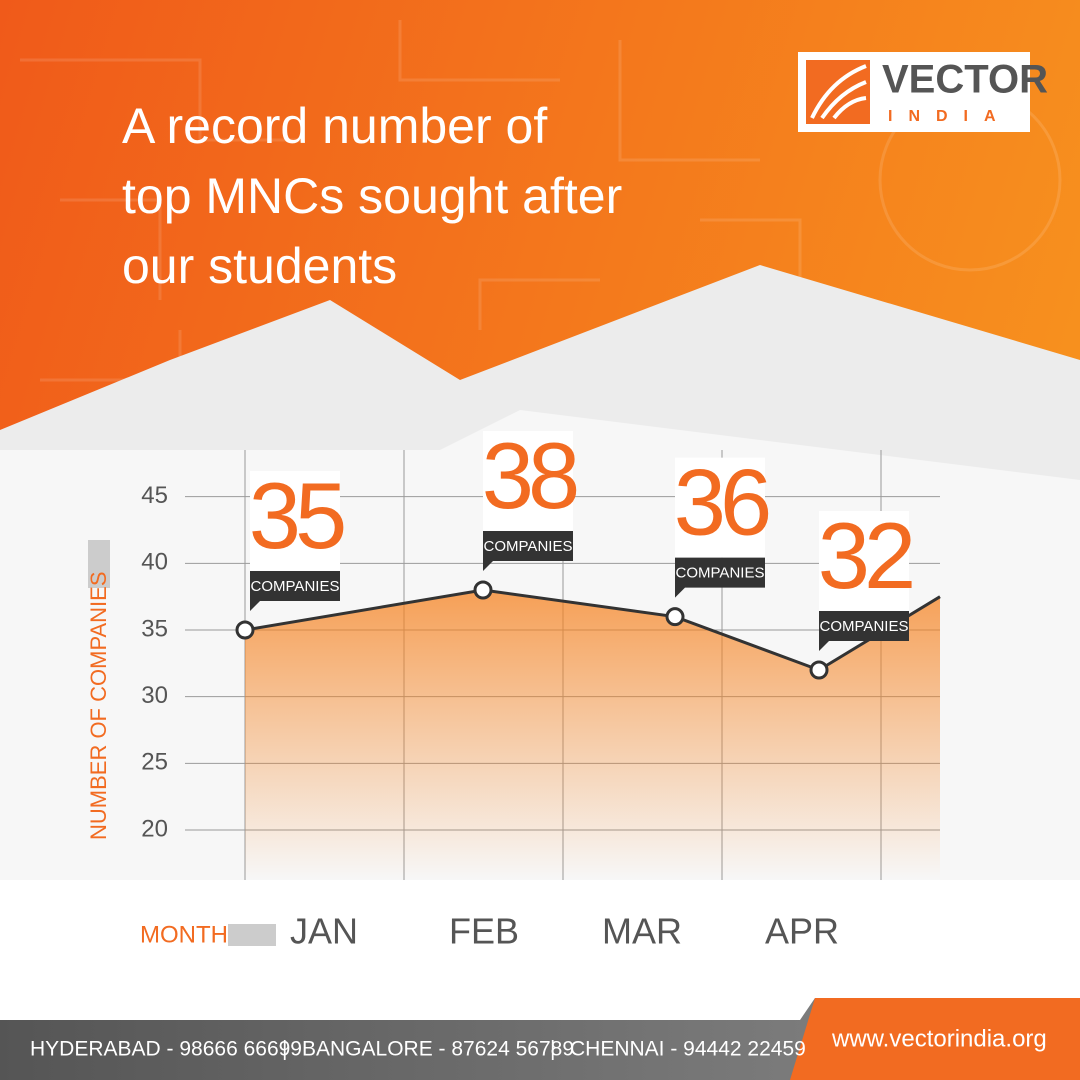  Describe the element at coordinates (154, 495) in the screenshot. I see `y-tick-label: 45` at that location.